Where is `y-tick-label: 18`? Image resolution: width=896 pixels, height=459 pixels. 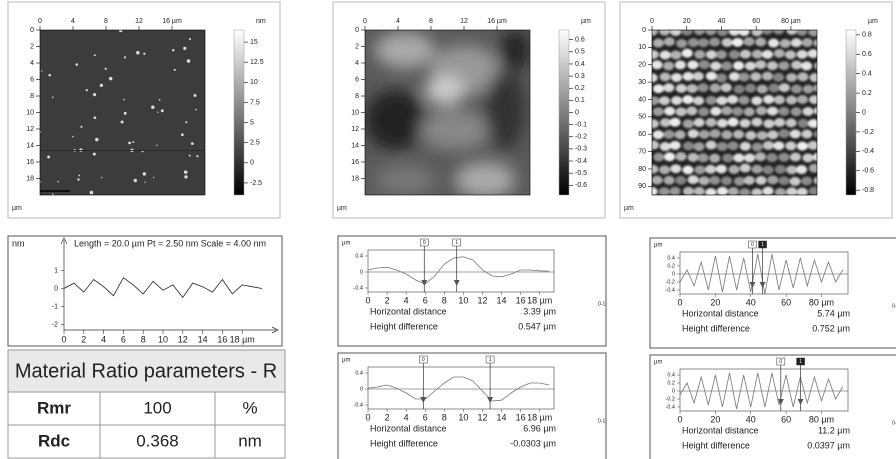 y-tick-label: 18 is located at coordinates (355, 178).